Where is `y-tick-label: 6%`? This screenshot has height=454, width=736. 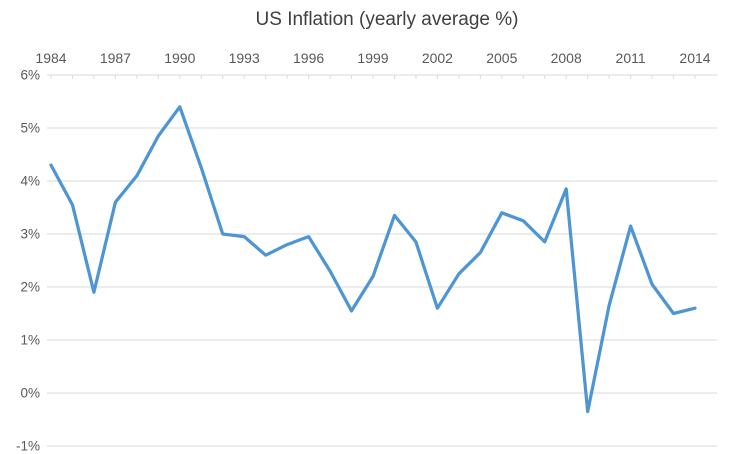
y-tick-label: 6% is located at coordinates (30, 75).